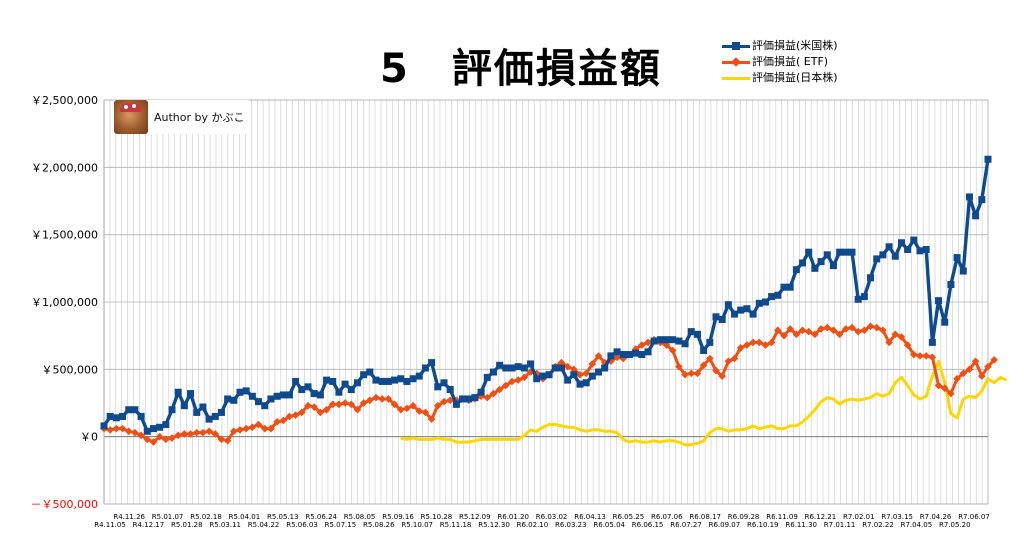  Describe the element at coordinates (821, 517) in the screenshot. I see `x-tick-label-top: R6.12.21` at that location.